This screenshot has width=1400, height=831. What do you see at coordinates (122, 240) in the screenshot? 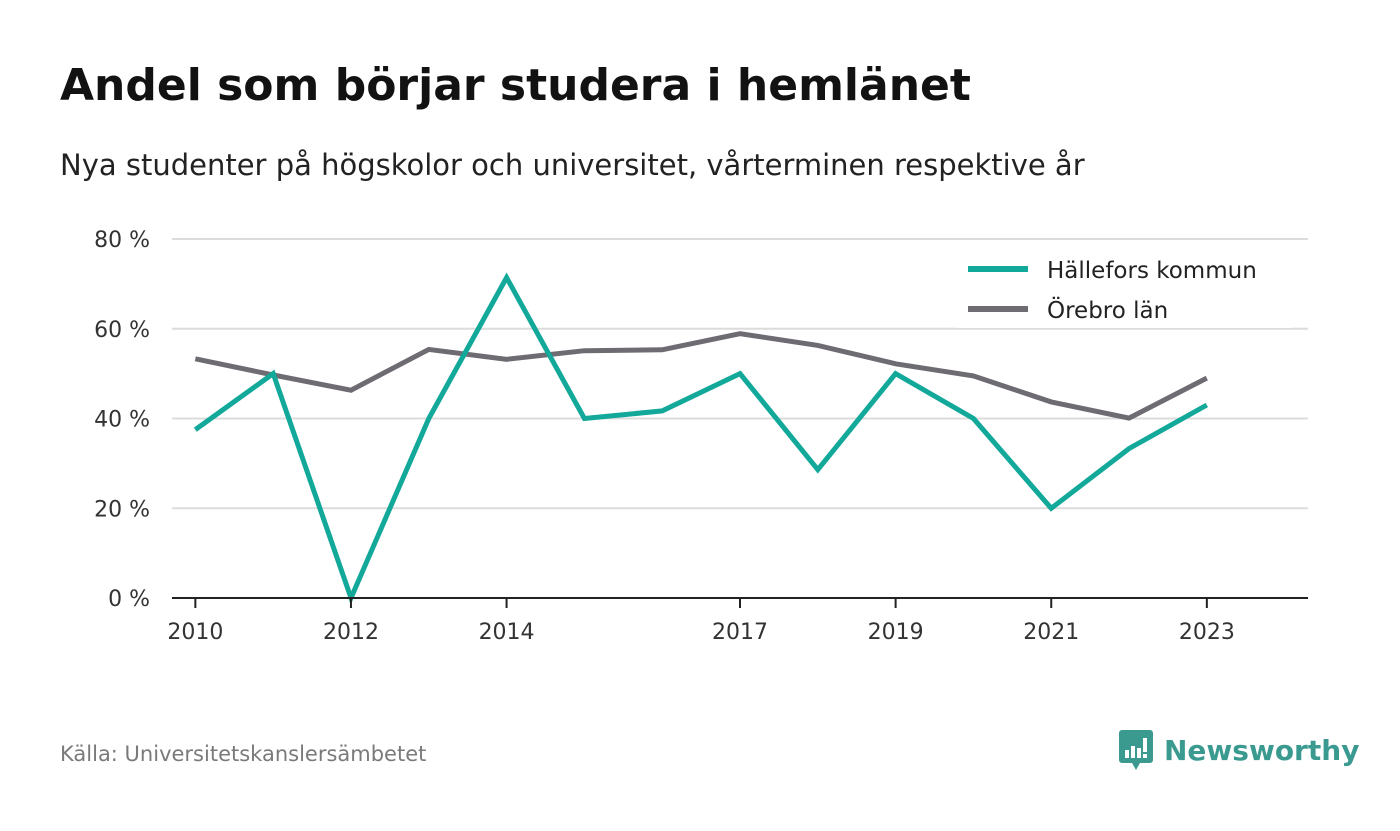
I see `y-tick-label: 80 %` at bounding box center [122, 240].